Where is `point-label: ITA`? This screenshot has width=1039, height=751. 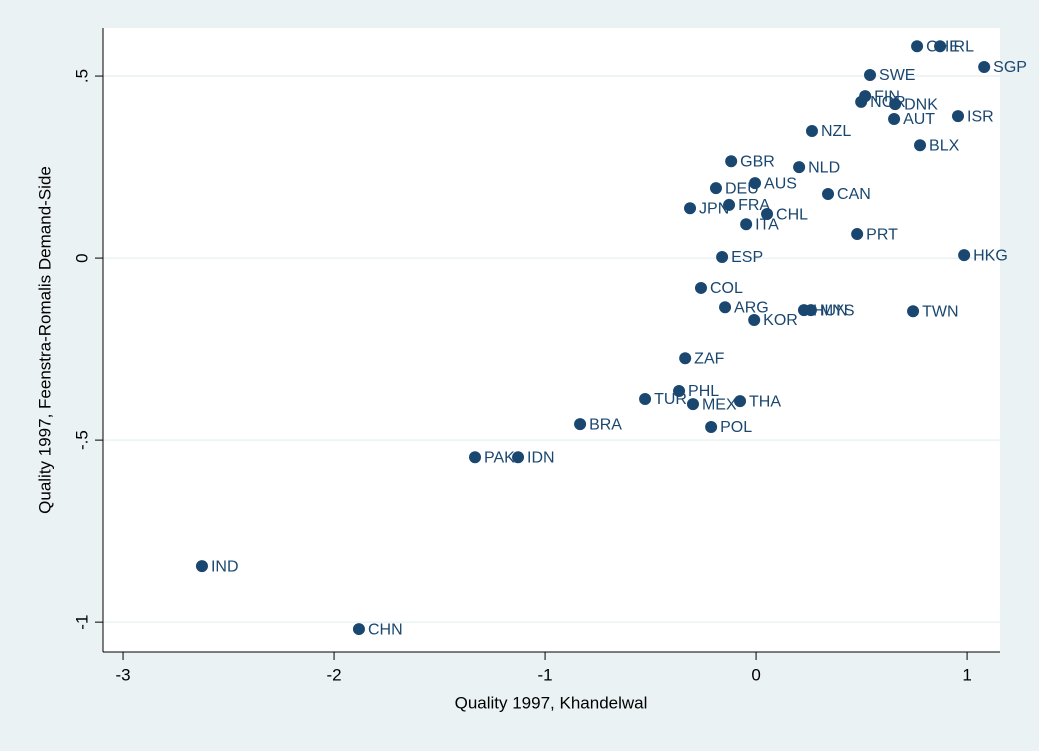
point-label: ITA is located at coordinates (767, 224).